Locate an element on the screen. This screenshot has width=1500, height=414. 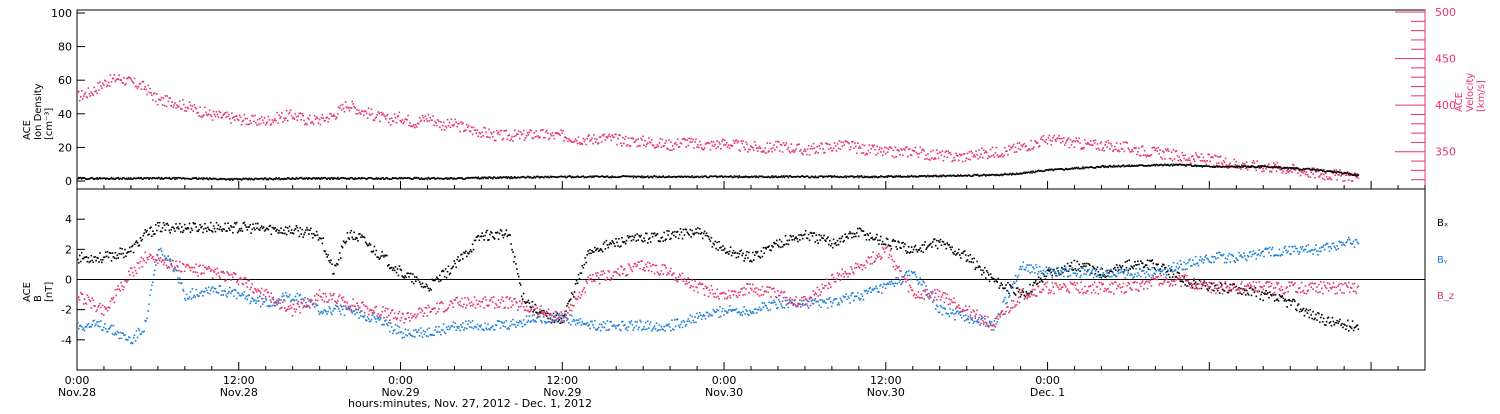
top-right-ylabel-line: ACE is located at coordinates (1459, 102).